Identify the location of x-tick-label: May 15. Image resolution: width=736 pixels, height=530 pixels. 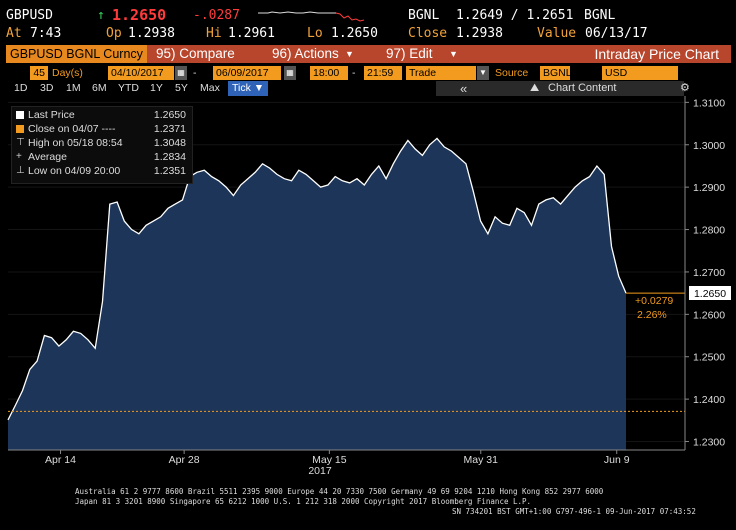
(329, 460).